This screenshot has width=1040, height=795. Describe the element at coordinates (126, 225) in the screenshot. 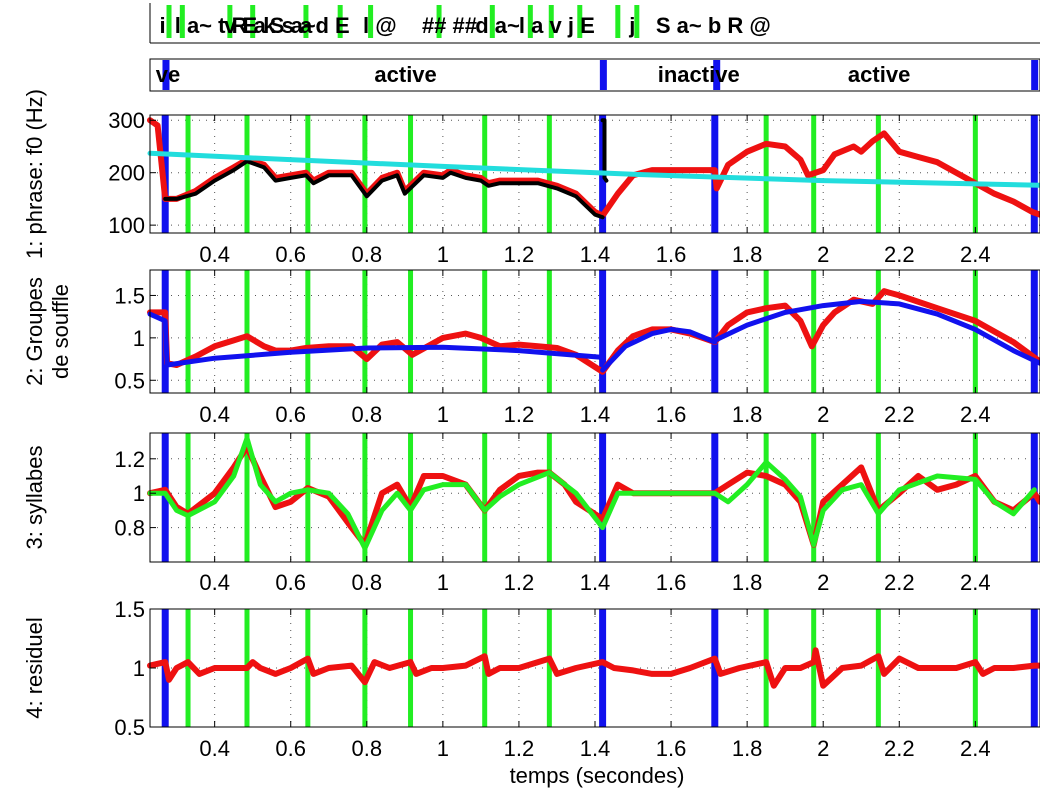

I see `y-tick-label: 100` at that location.